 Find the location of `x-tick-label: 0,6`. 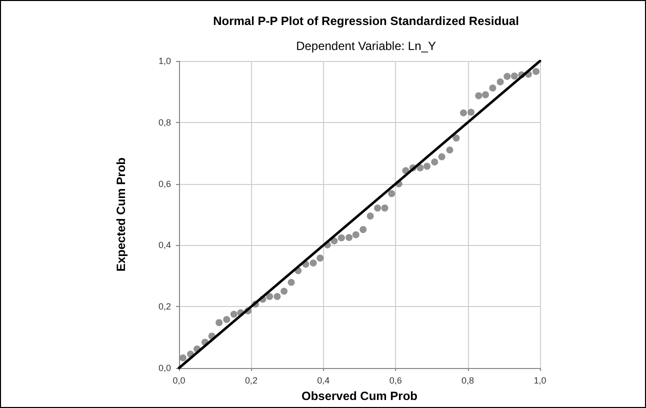

x-tick-label: 0,6 is located at coordinates (395, 381).